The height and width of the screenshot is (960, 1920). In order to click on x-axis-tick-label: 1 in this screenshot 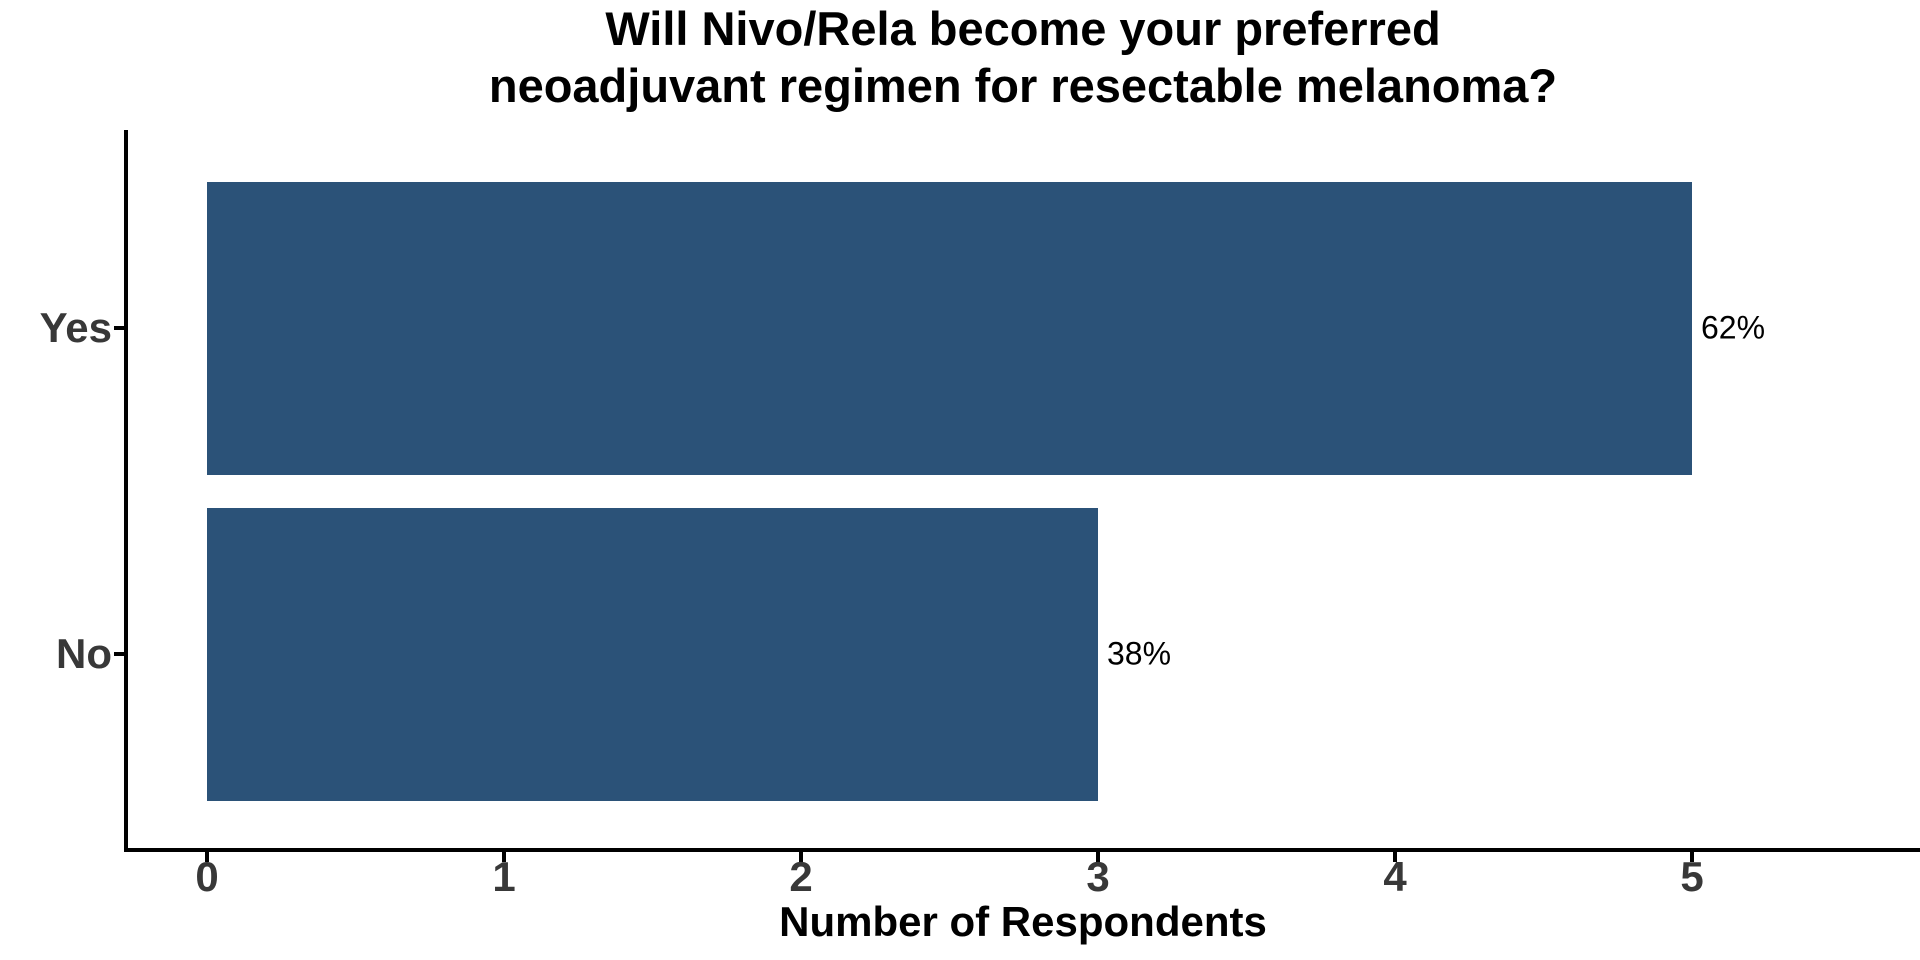, I will do `click(504, 876)`.